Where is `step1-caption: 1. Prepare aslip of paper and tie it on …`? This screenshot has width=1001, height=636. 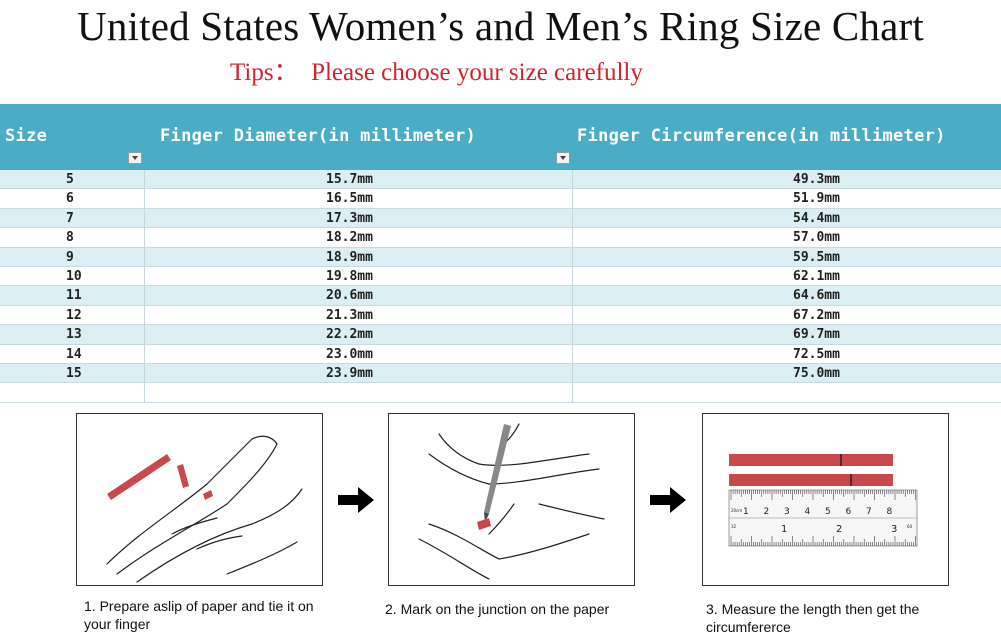 step1-caption: 1. Prepare aslip of paper and tie it on … is located at coordinates (199, 615).